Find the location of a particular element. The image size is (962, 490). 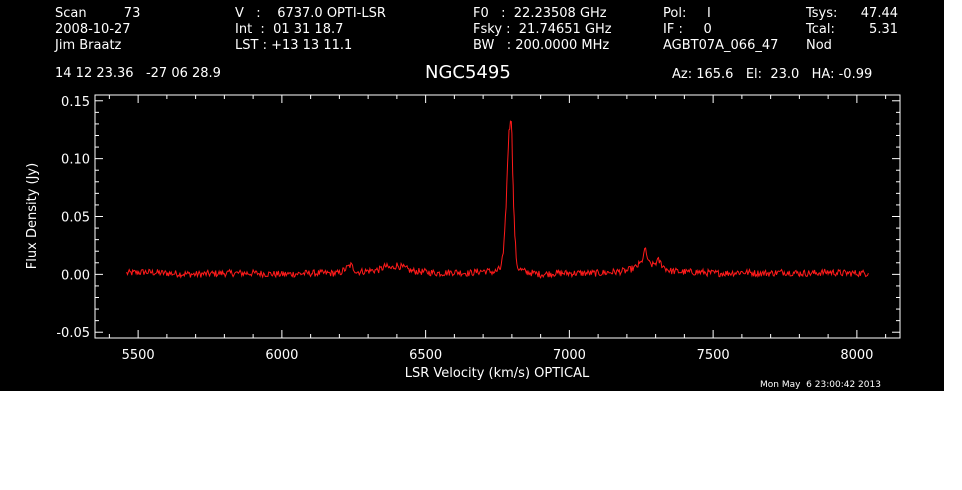

integration-time: Int : 01 31 18.7 is located at coordinates (289, 29).